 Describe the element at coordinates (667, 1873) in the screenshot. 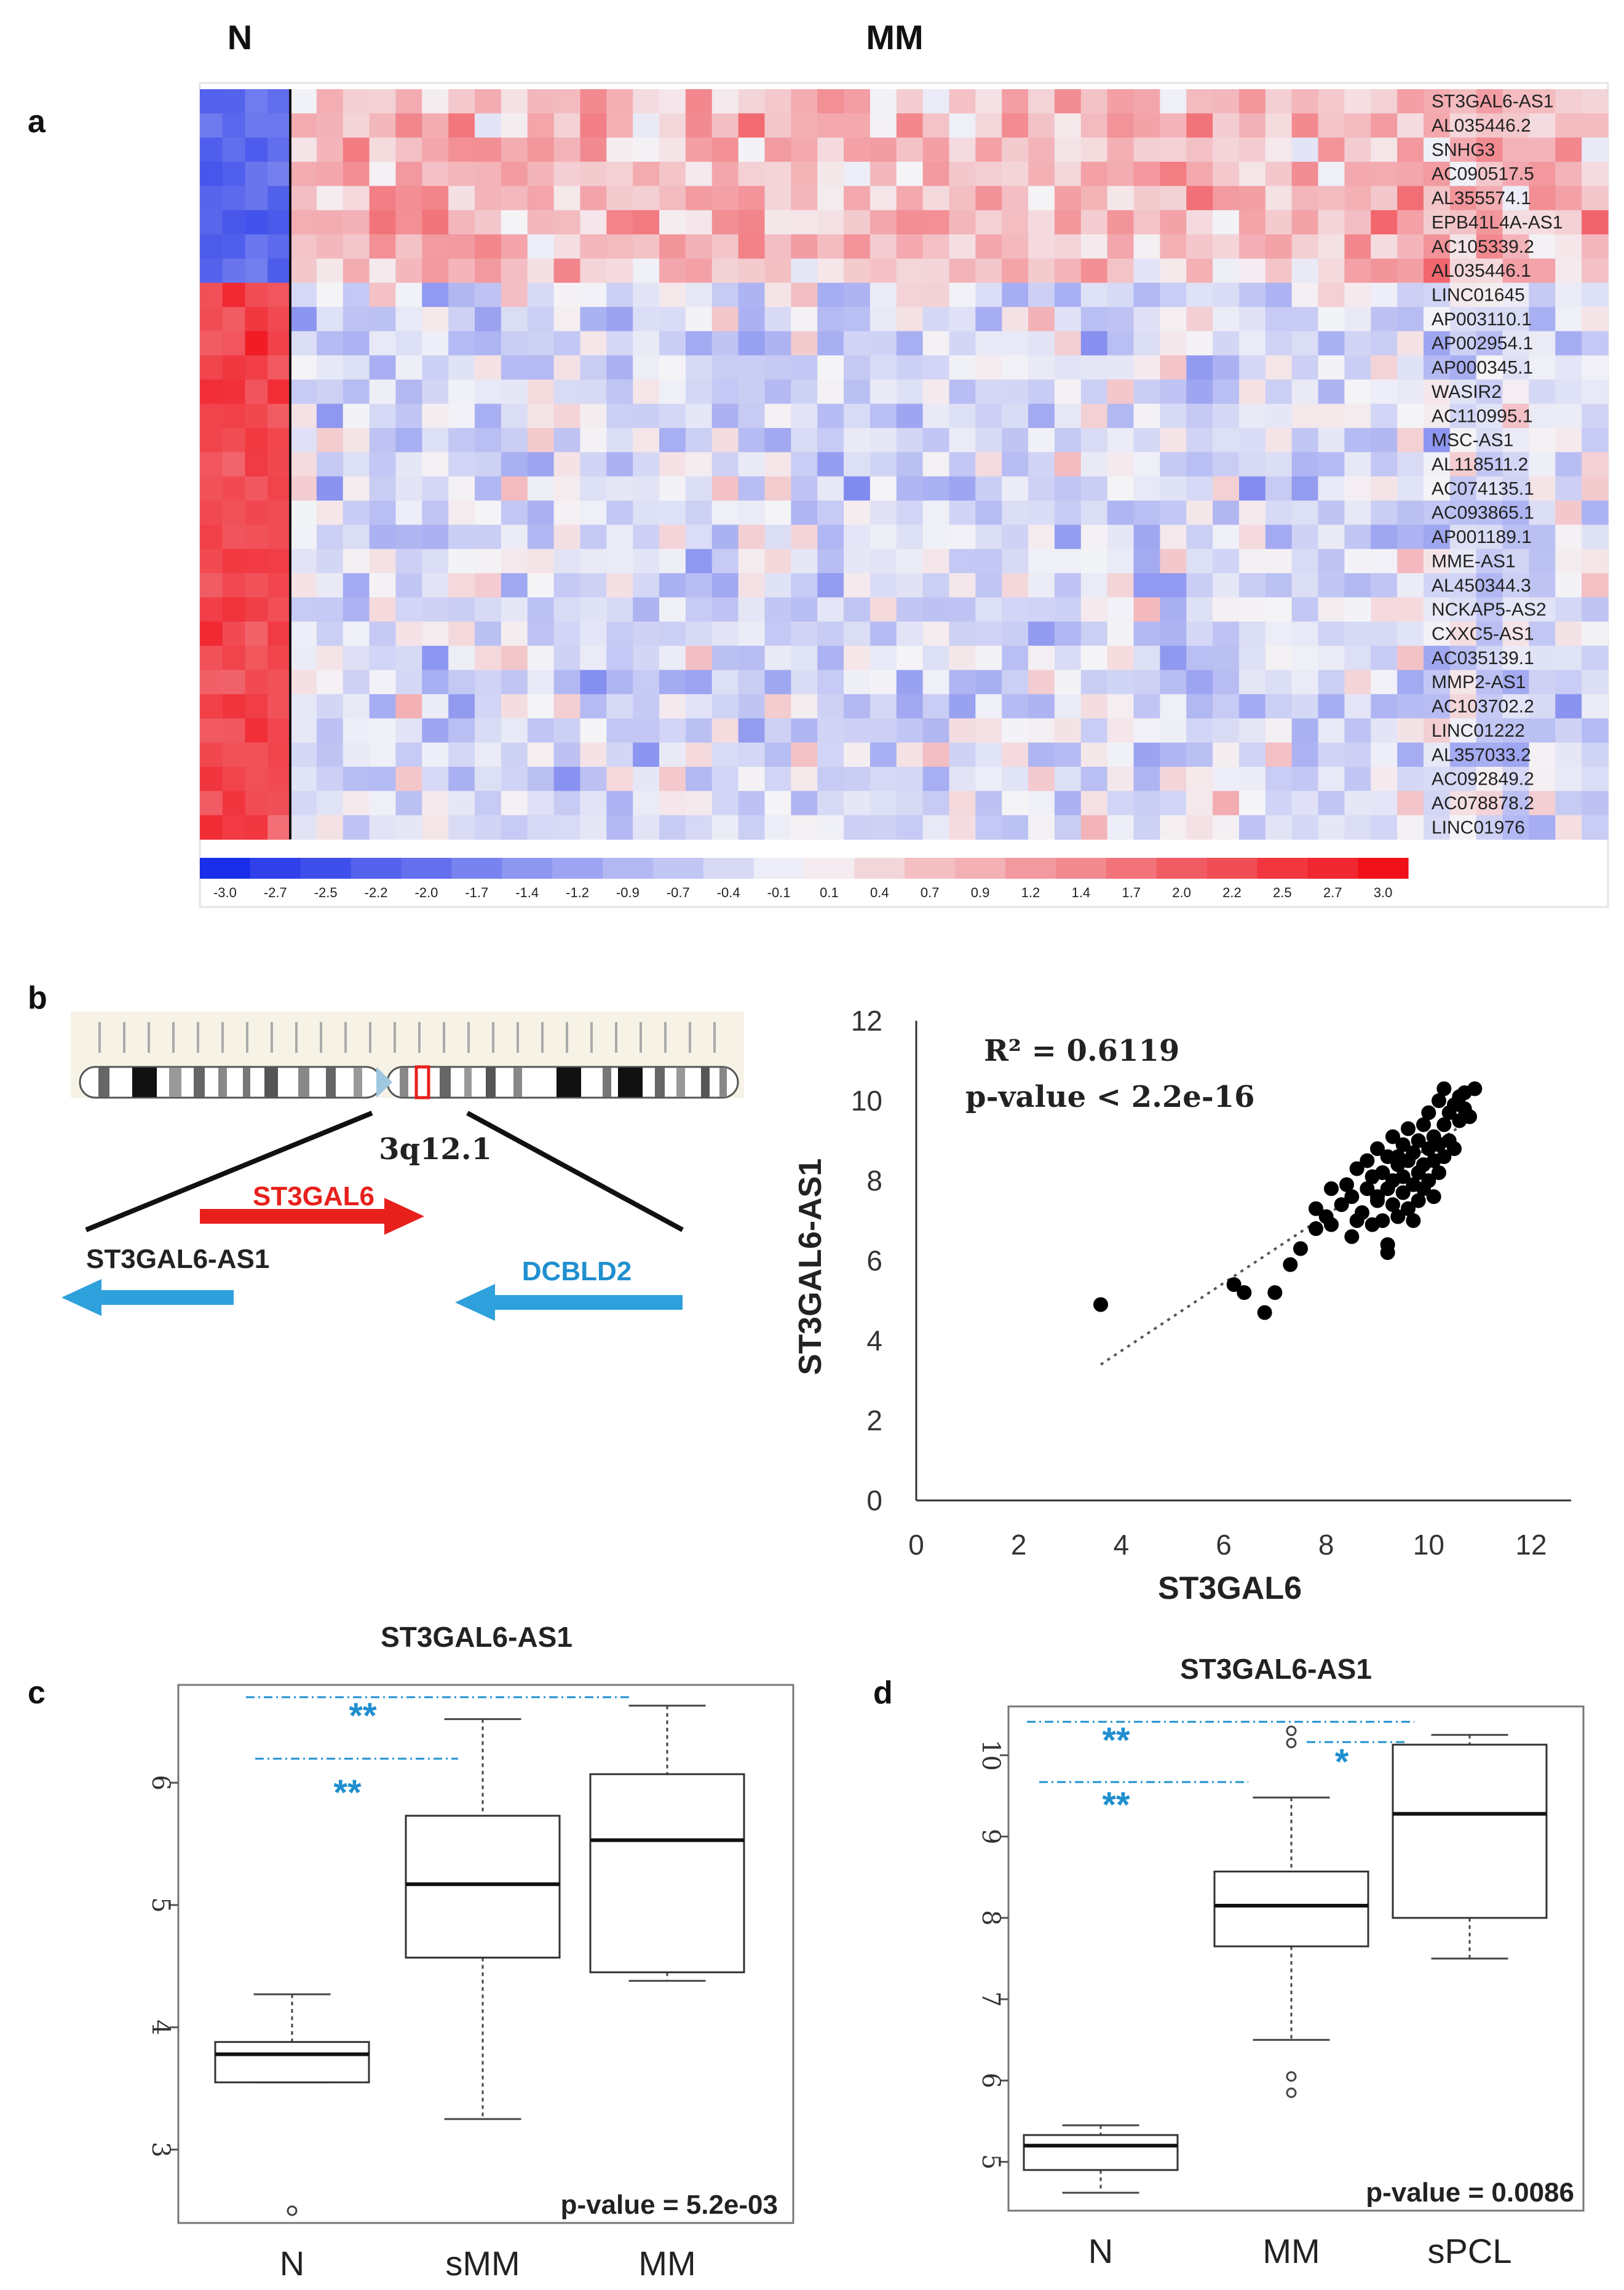

I see `box-iqr` at that location.